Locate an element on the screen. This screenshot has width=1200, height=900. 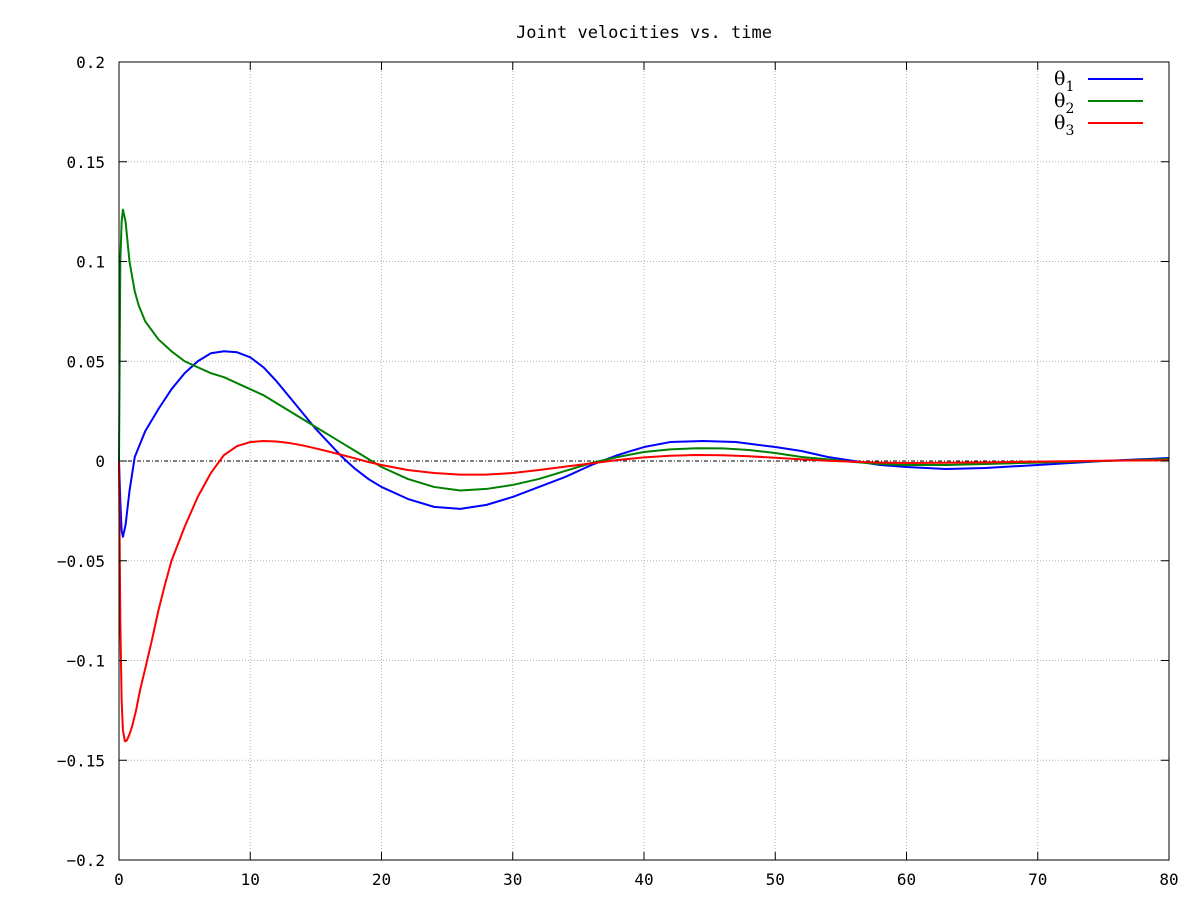
y-tick-label: 0.1 is located at coordinates (90, 262).